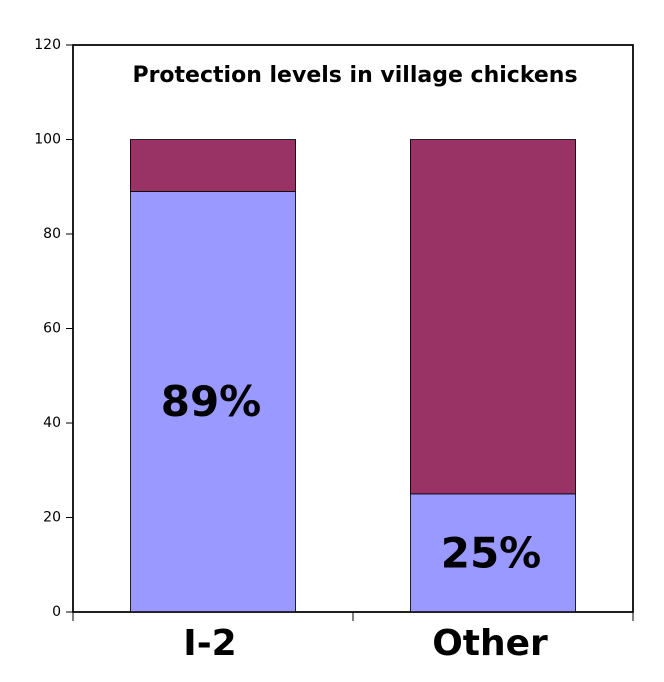 Image resolution: width=664 pixels, height=682 pixels. Describe the element at coordinates (56, 612) in the screenshot. I see `y-tick-label: 0` at that location.